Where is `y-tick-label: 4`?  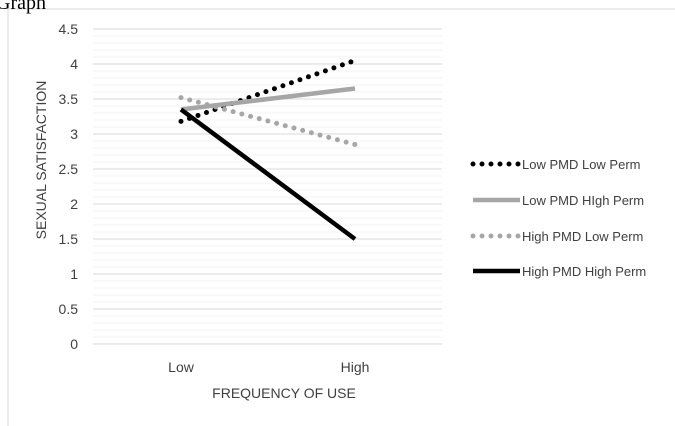 y-tick-label: 4 is located at coordinates (74, 64).